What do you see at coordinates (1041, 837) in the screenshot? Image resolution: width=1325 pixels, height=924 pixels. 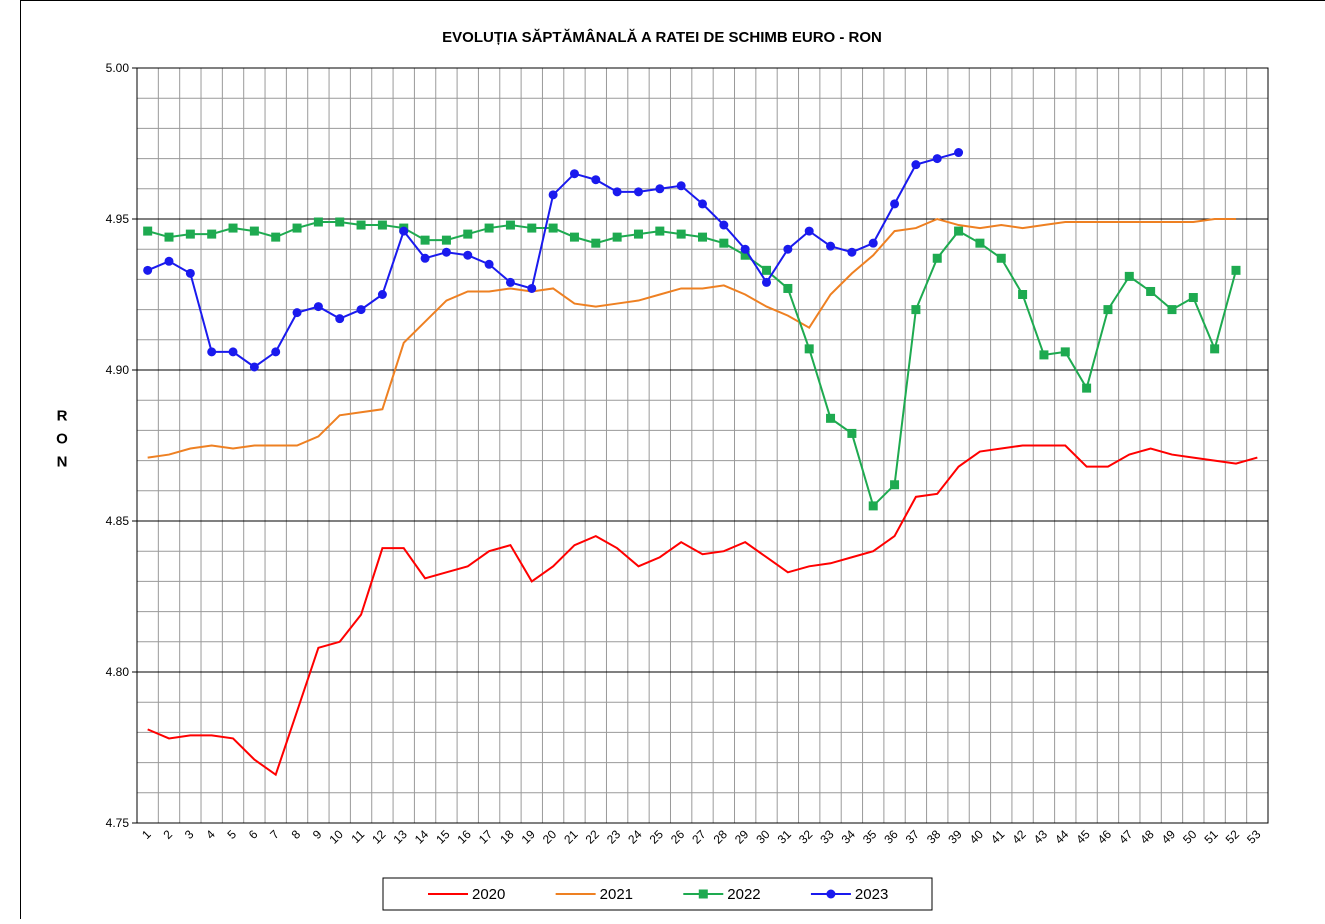 I see `x-tick-label: 43` at bounding box center [1041, 837].